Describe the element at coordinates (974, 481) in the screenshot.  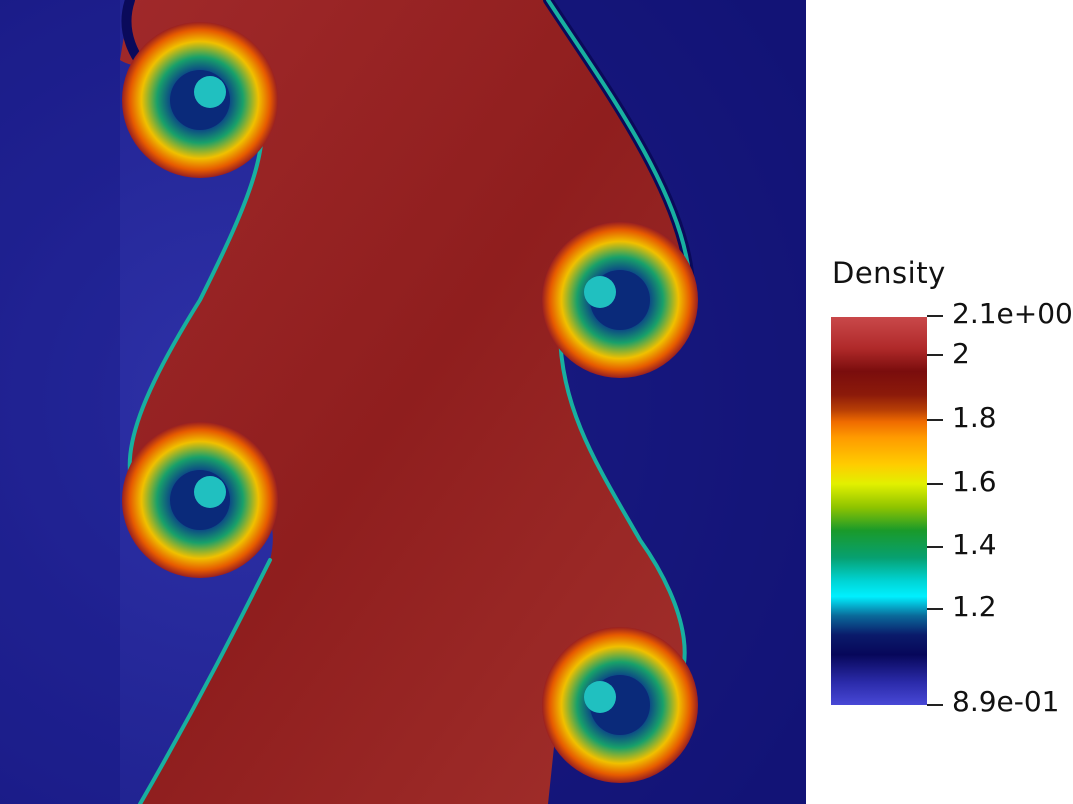
I see `tick-label: 1.6` at that location.